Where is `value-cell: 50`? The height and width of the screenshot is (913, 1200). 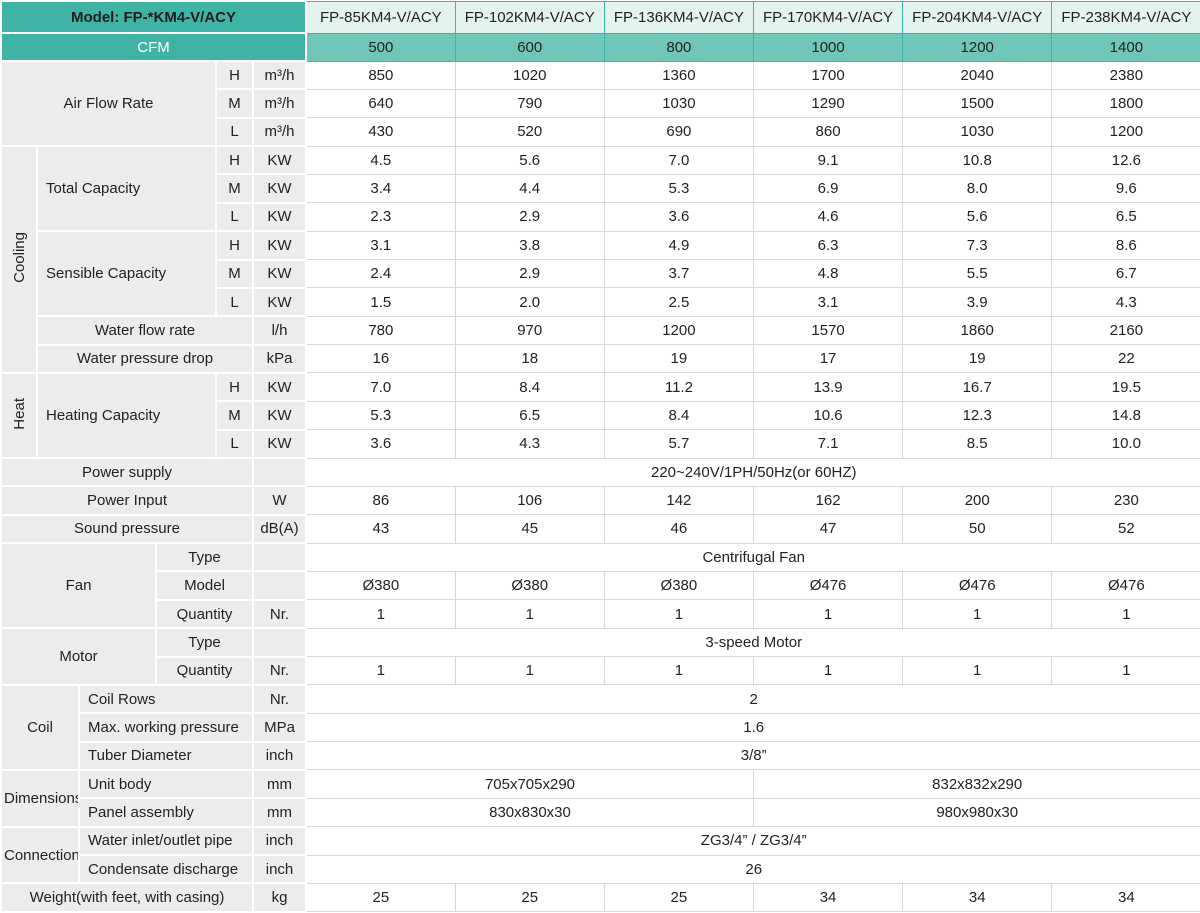 value-cell: 50 is located at coordinates (977, 529).